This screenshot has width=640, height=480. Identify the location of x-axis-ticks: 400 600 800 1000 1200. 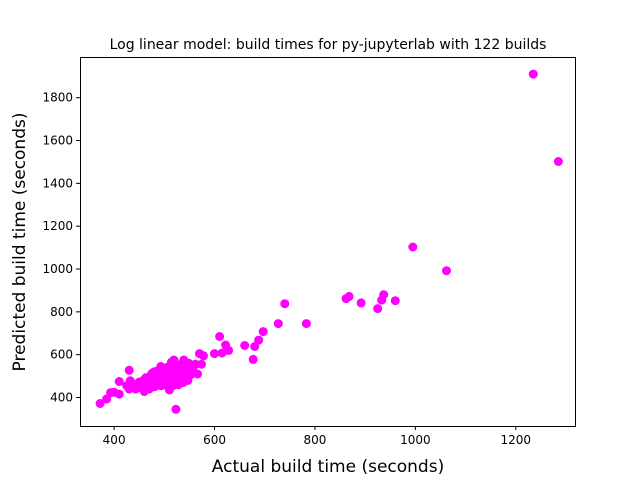
(317, 436).